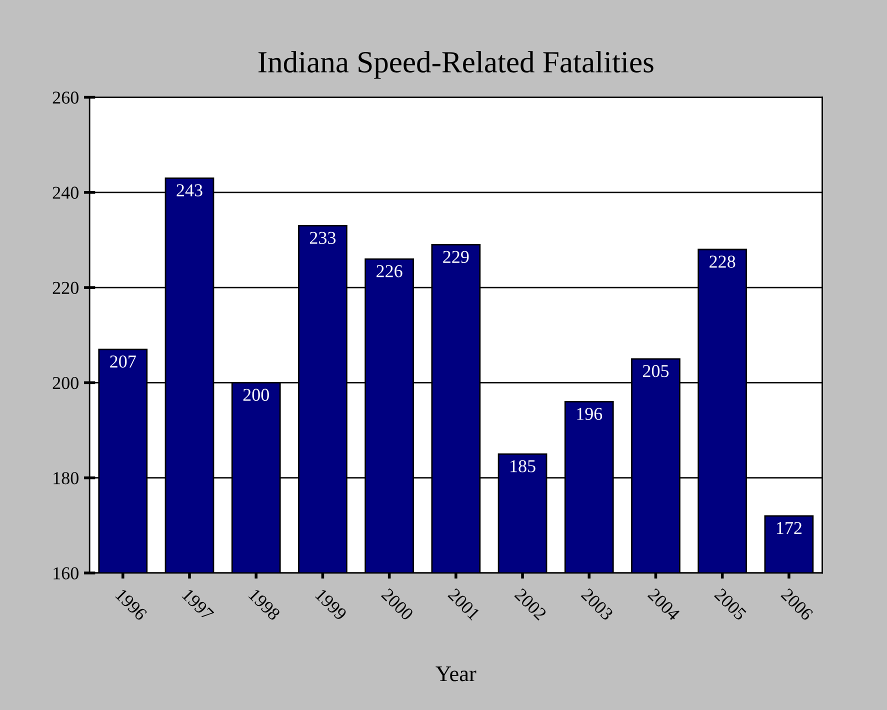  What do you see at coordinates (123, 361) in the screenshot?
I see `data-label: 207` at bounding box center [123, 361].